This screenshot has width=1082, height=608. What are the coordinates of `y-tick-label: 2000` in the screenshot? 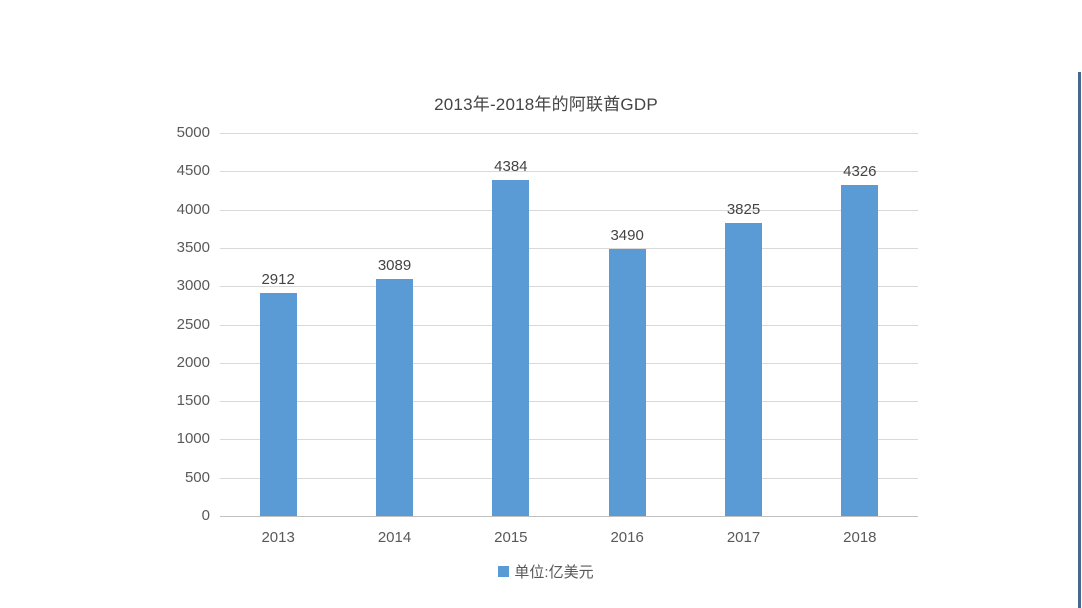 It's located at (193, 362).